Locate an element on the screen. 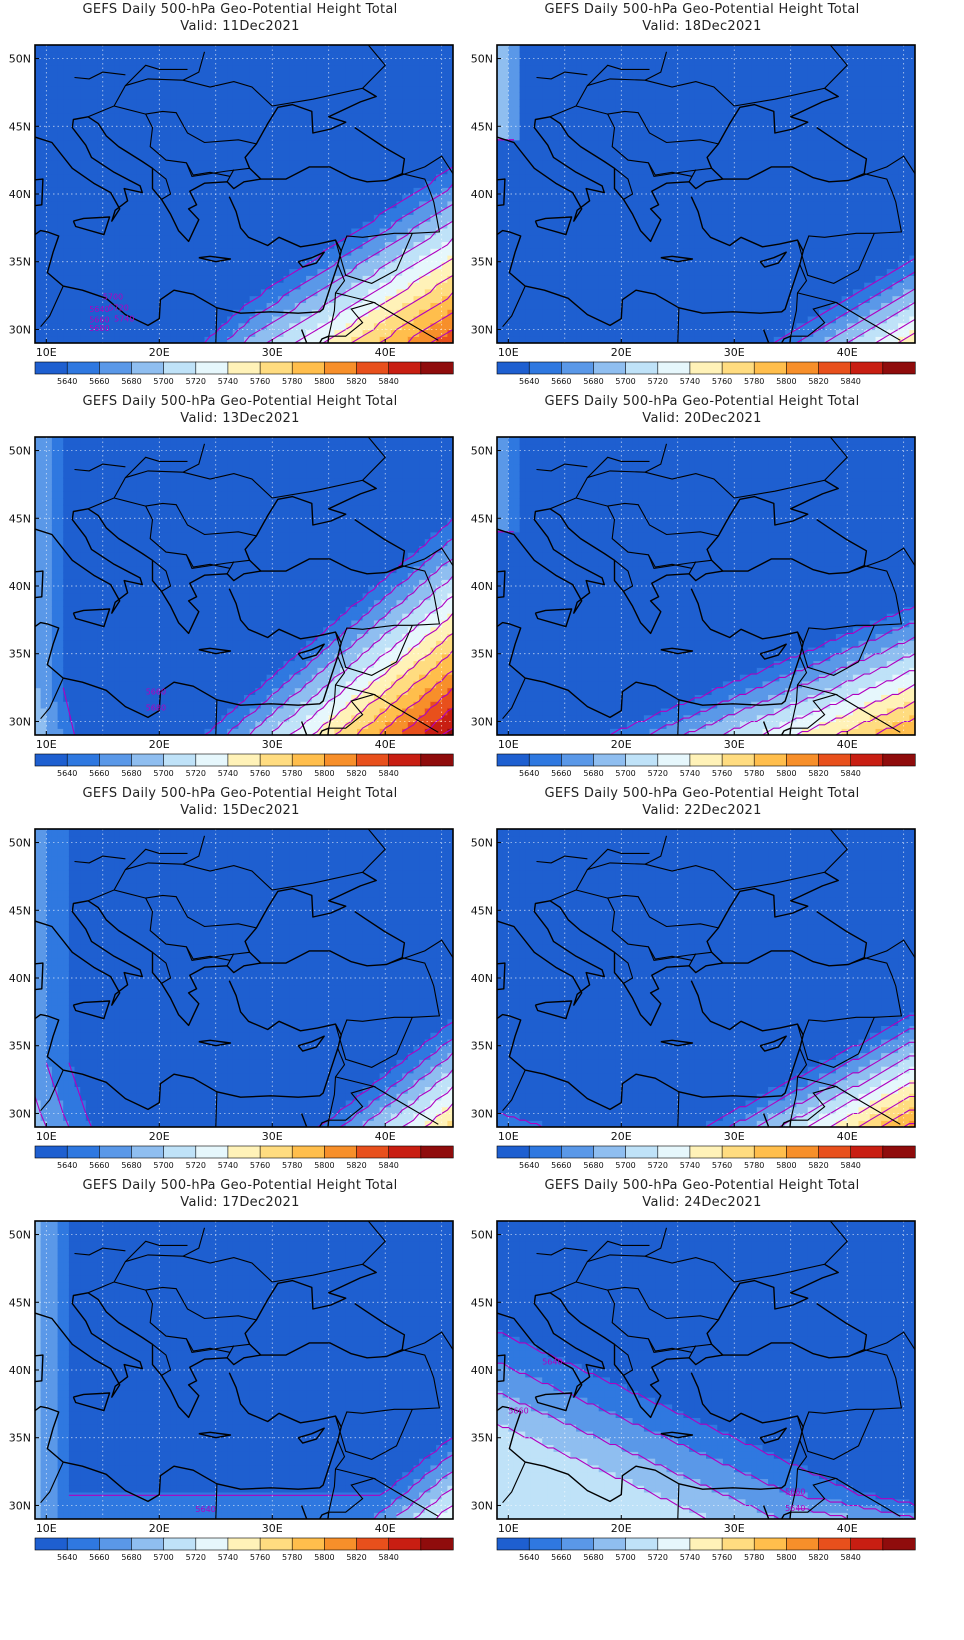 The image size is (964, 1640). country-borders is located at coordinates (246, 586).